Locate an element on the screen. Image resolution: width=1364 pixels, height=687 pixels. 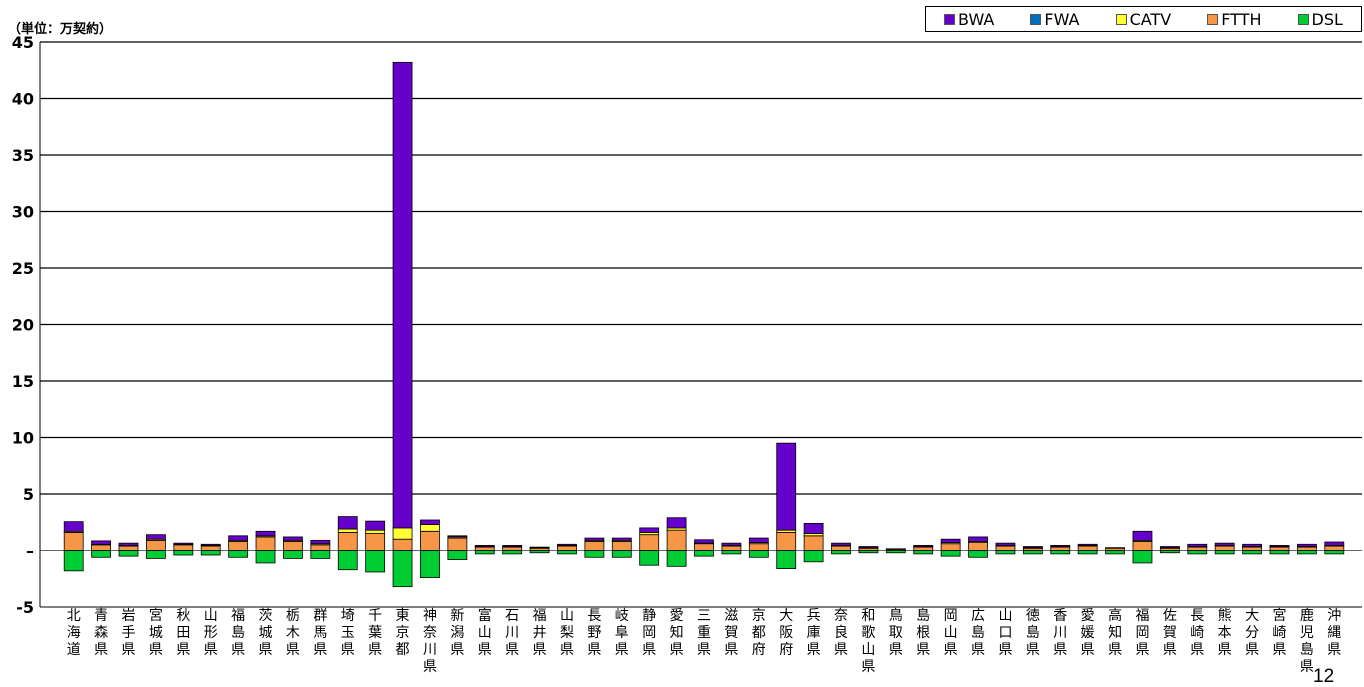
x-tick-char: 田 is located at coordinates (183, 633).